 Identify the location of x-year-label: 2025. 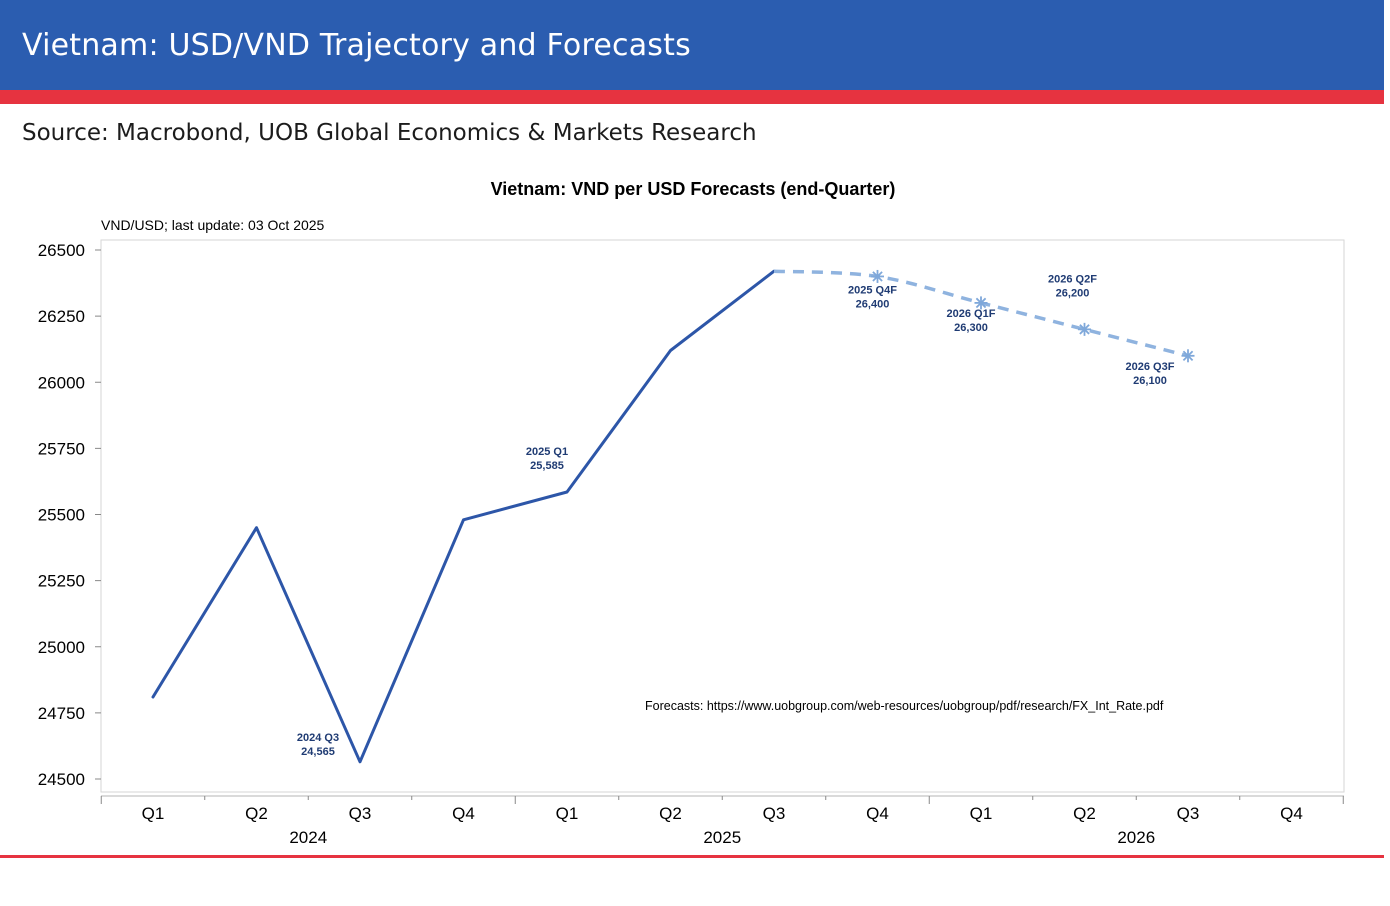
(722, 837).